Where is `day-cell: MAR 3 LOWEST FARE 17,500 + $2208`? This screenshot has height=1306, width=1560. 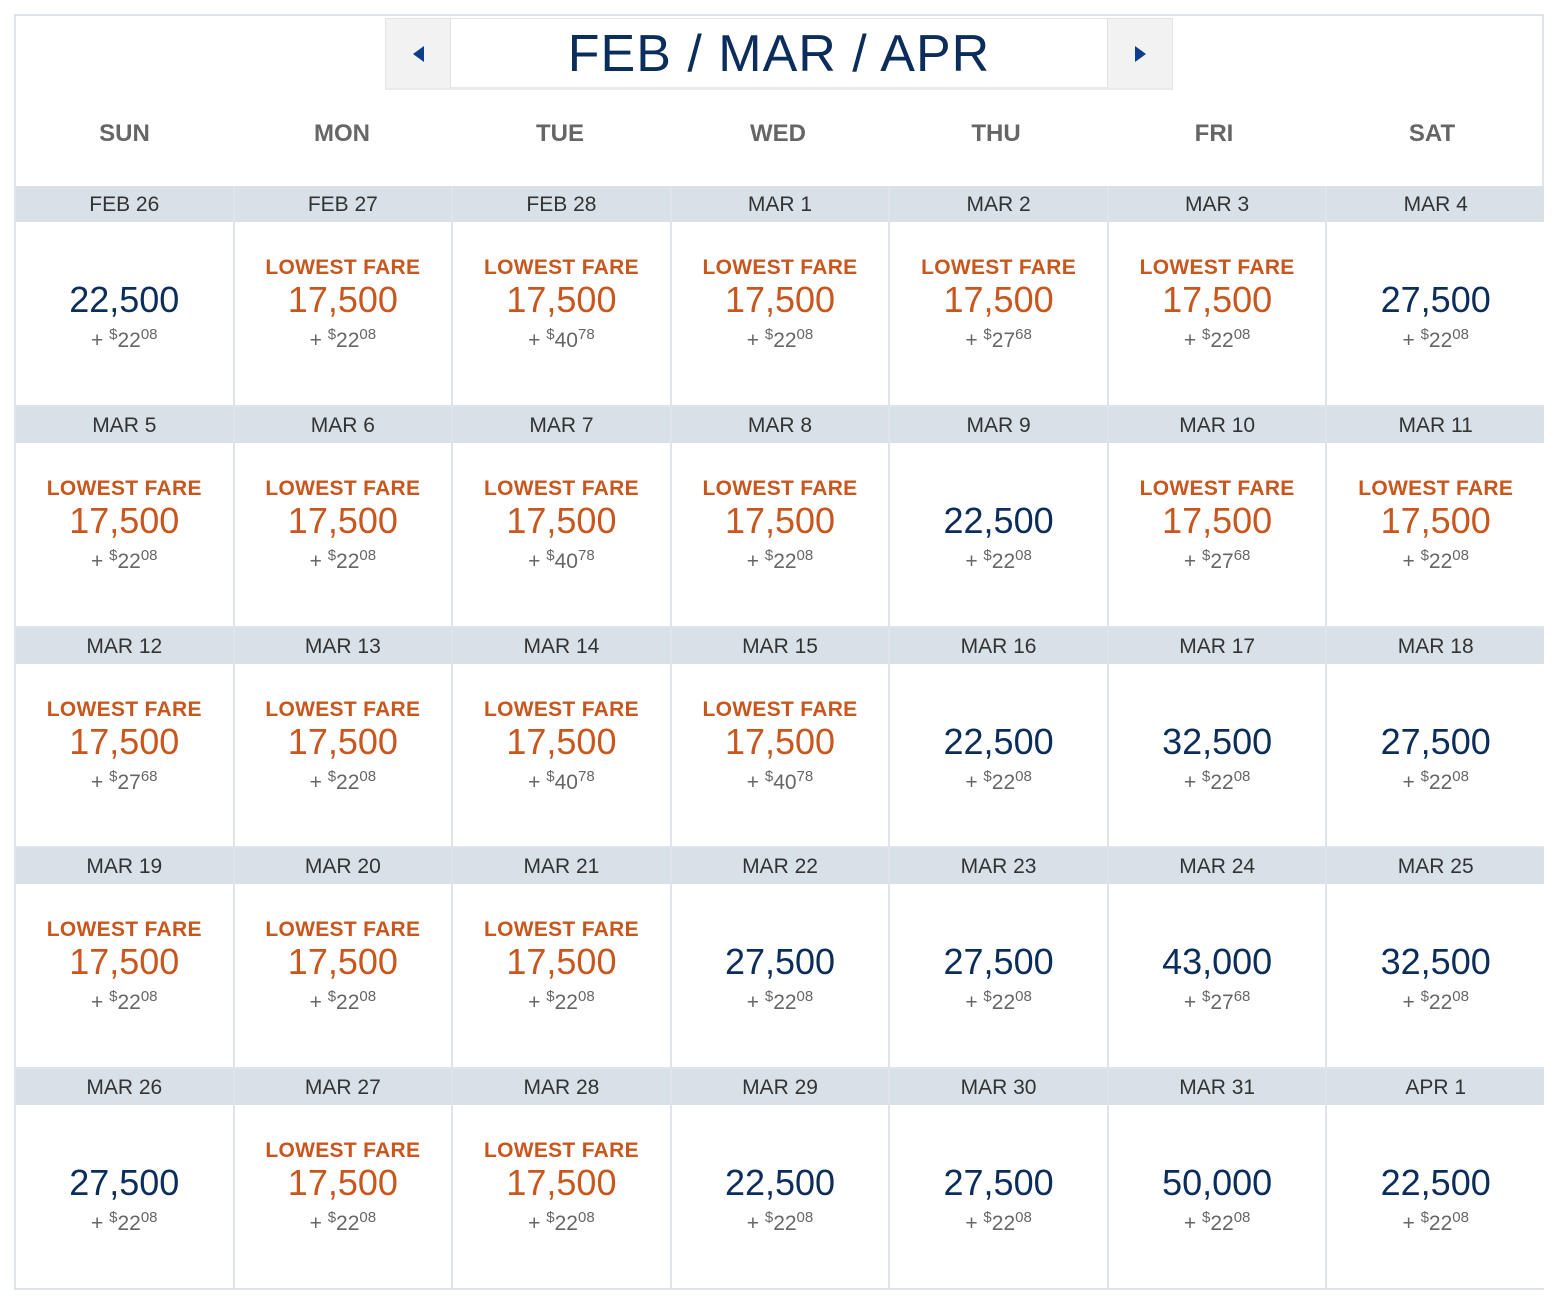
day-cell: MAR 3 LOWEST FARE 17,500 + $2208 is located at coordinates (1217, 295).